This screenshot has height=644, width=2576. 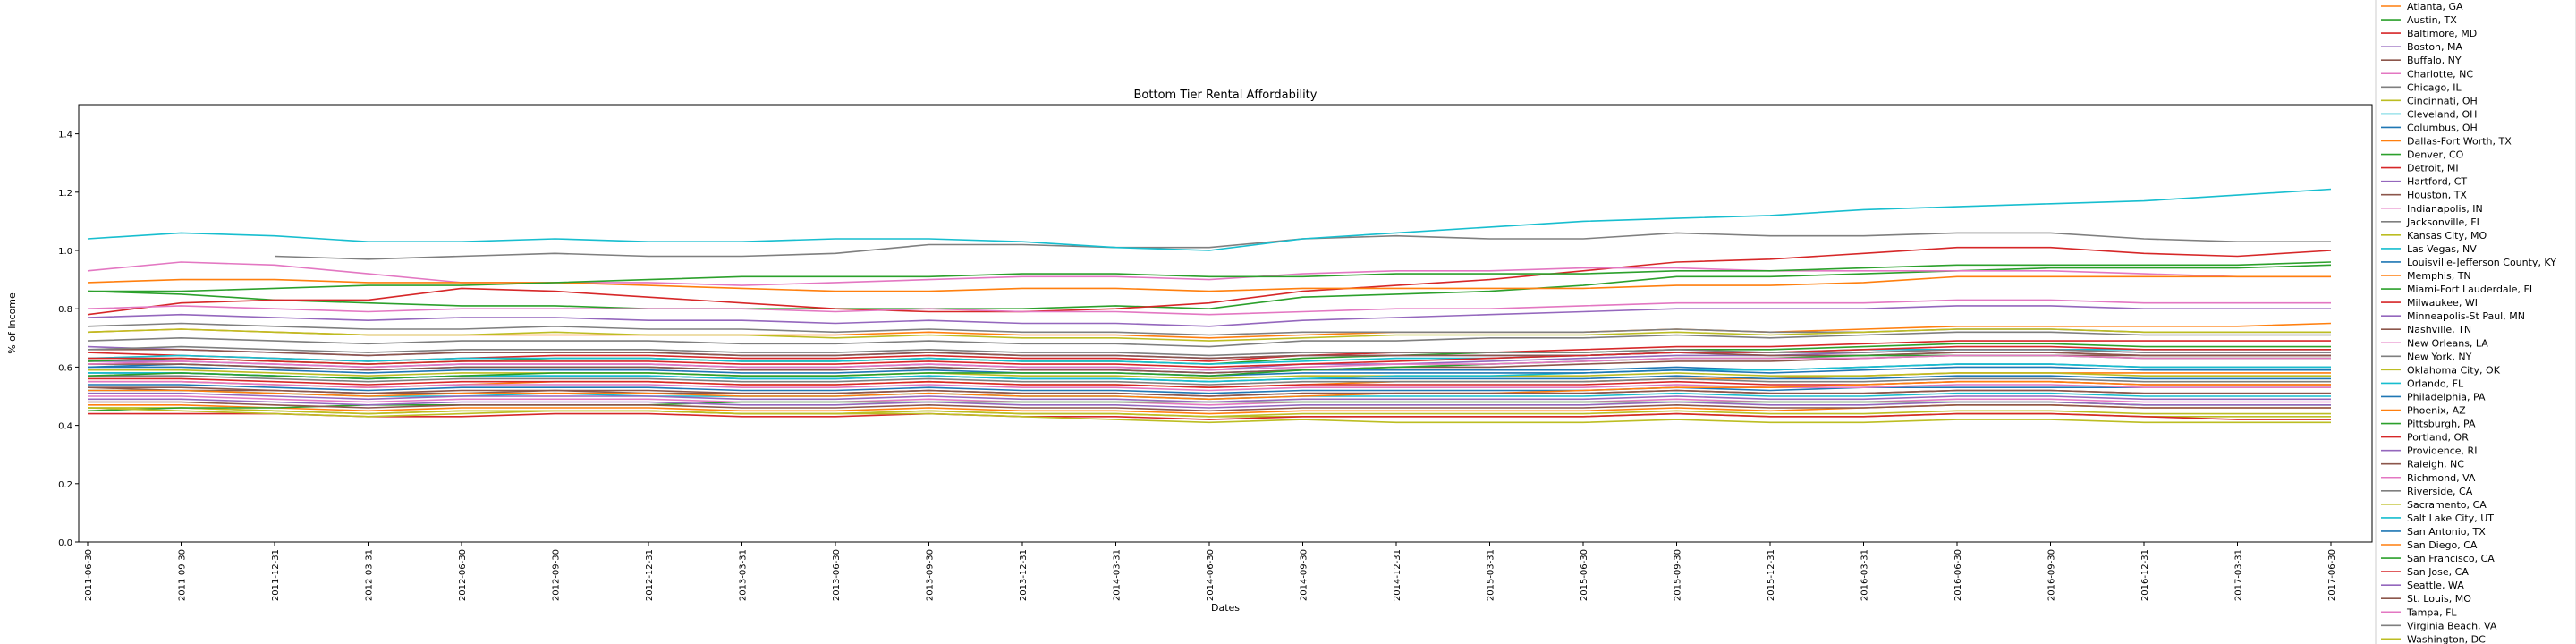 What do you see at coordinates (65, 368) in the screenshot?
I see `y-tick-label: 0.6` at bounding box center [65, 368].